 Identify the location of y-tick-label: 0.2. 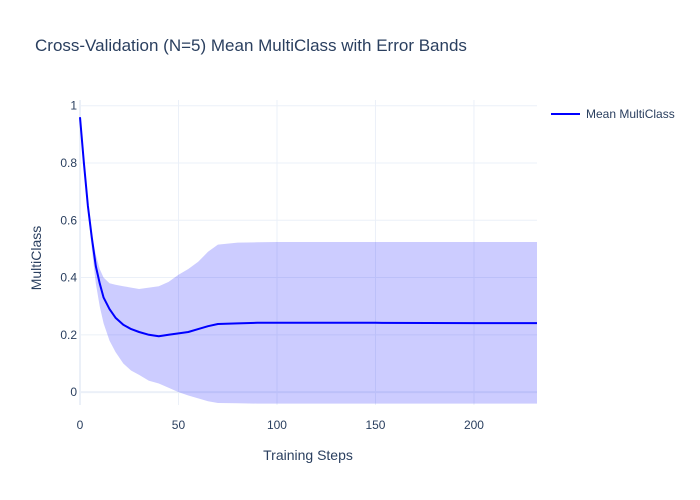
(68, 335).